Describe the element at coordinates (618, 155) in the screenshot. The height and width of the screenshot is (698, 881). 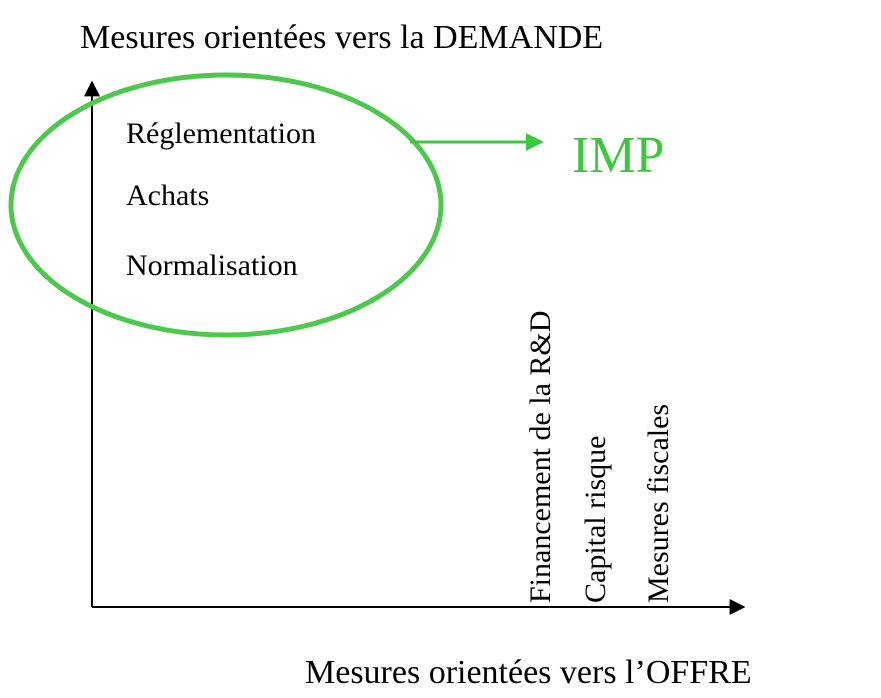
I see `highlight-label: IMP` at that location.